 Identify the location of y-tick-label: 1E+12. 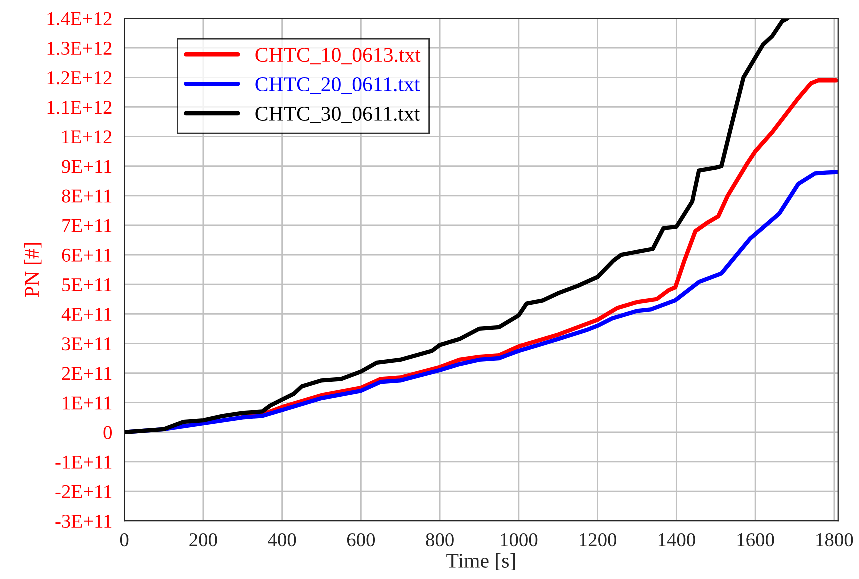
(87, 137).